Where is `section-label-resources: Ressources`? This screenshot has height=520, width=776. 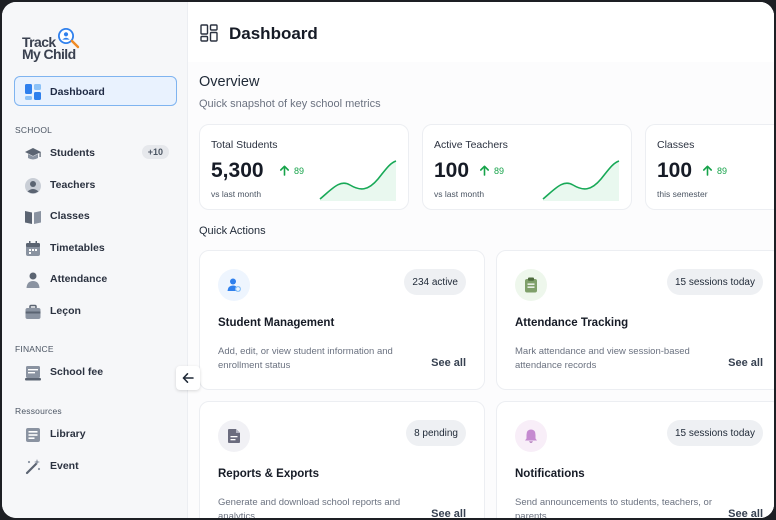 section-label-resources: Ressources is located at coordinates (38, 411).